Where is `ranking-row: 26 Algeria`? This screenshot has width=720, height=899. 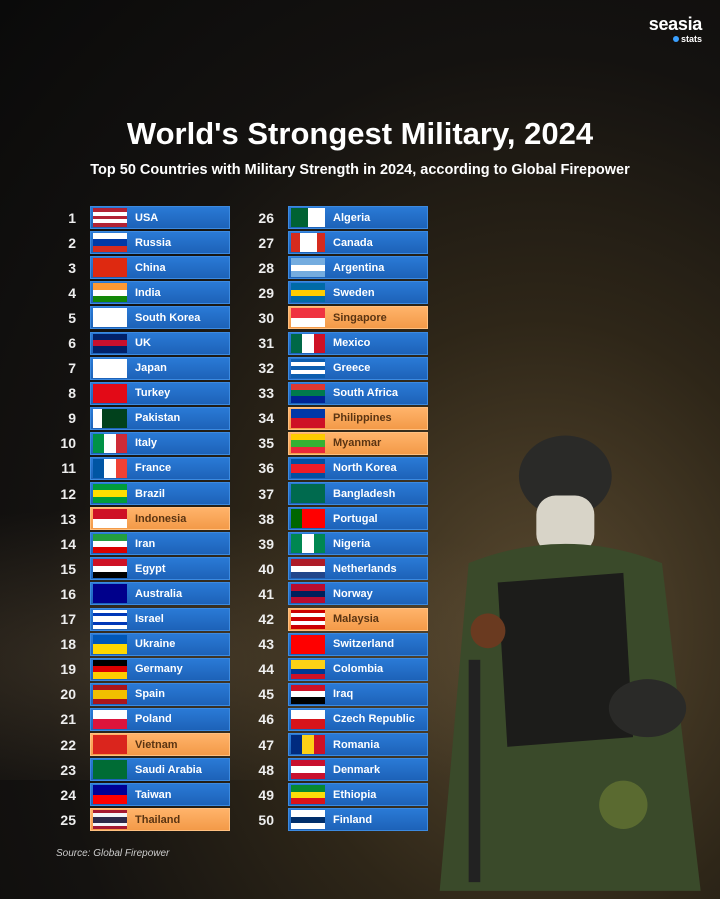 ranking-row: 26 Algeria is located at coordinates (339, 217).